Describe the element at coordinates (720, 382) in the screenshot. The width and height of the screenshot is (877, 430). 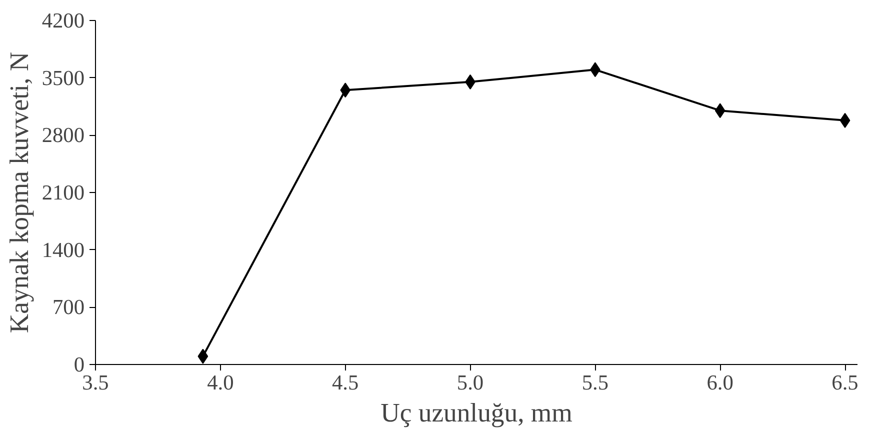
I see `x-tick-label: 6.0` at that location.